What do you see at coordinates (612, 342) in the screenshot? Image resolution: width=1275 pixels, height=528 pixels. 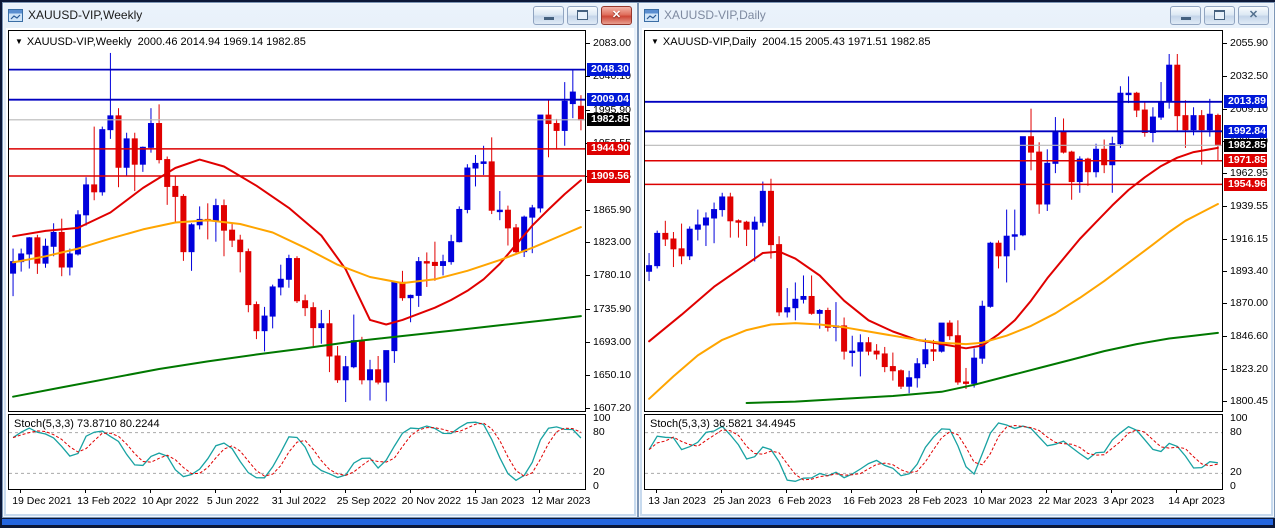 I see `price-tick-label: 1693.00` at bounding box center [612, 342].